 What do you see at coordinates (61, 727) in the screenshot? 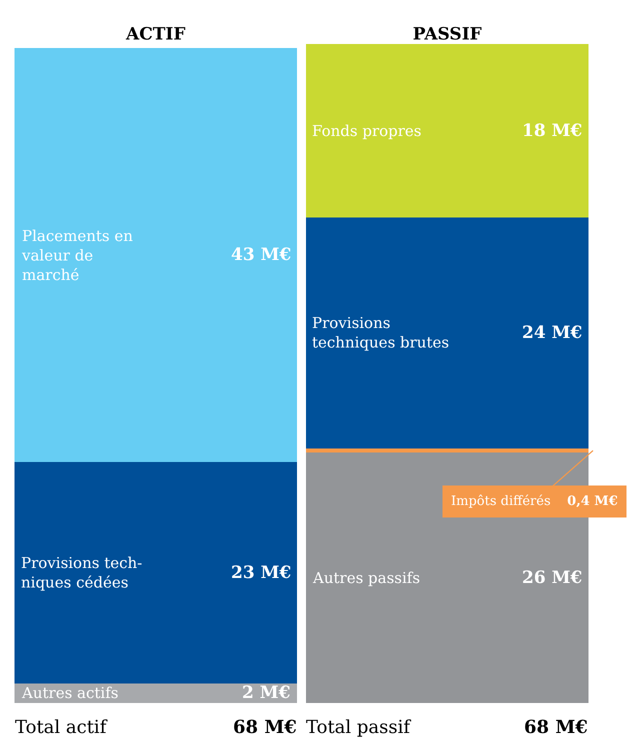
I see `text: Total actif` at bounding box center [61, 727].